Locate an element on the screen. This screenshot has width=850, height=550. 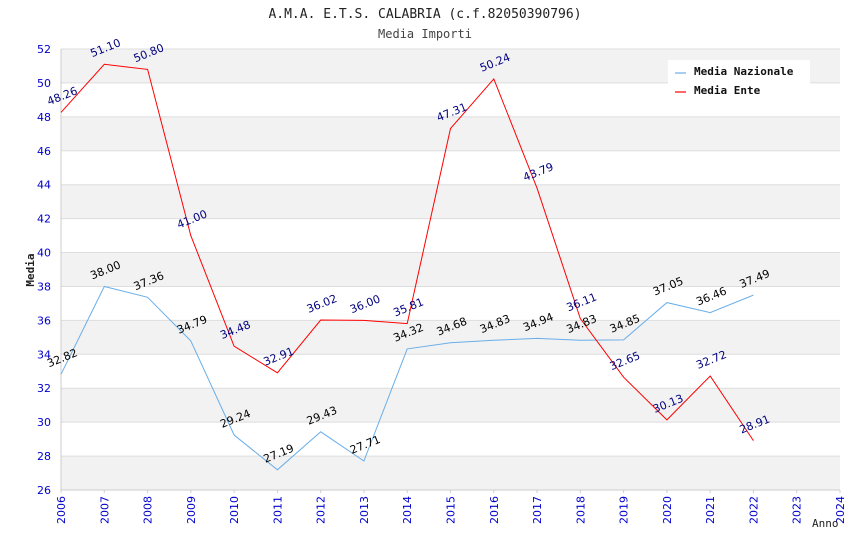
x-tick-label: 2024 is located at coordinates (840, 510).